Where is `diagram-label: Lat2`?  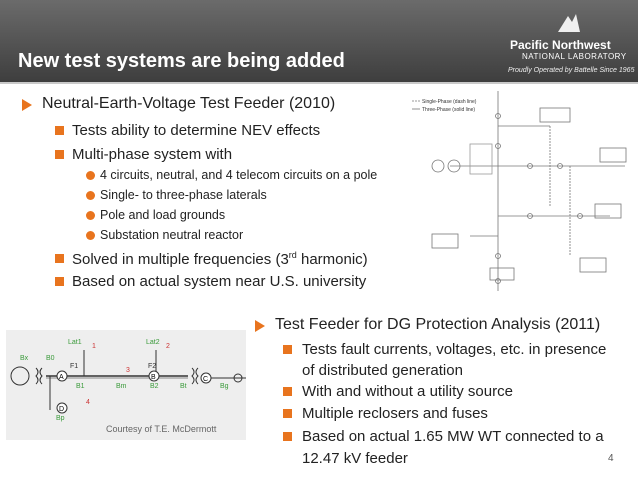
diagram-label: Lat2 is located at coordinates (153, 342).